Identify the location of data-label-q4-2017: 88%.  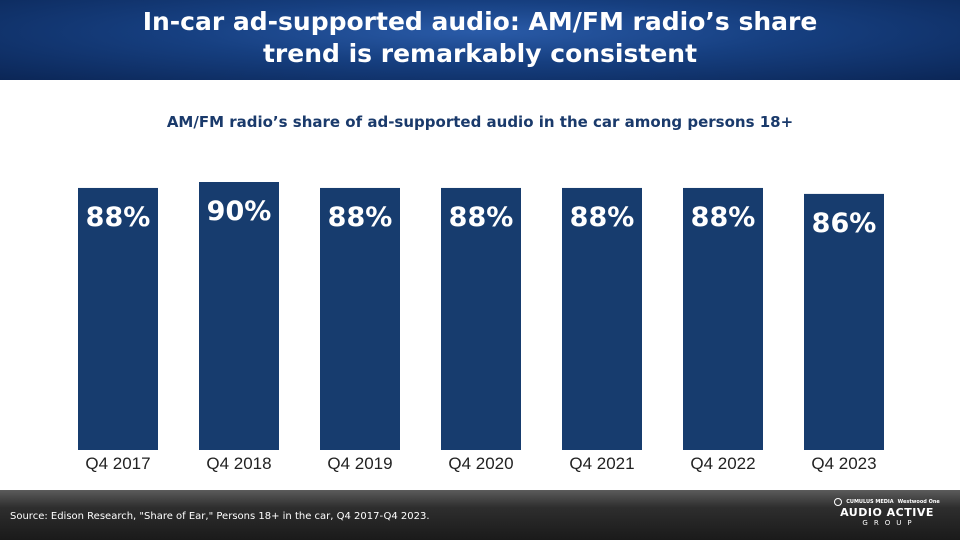
(118, 217).